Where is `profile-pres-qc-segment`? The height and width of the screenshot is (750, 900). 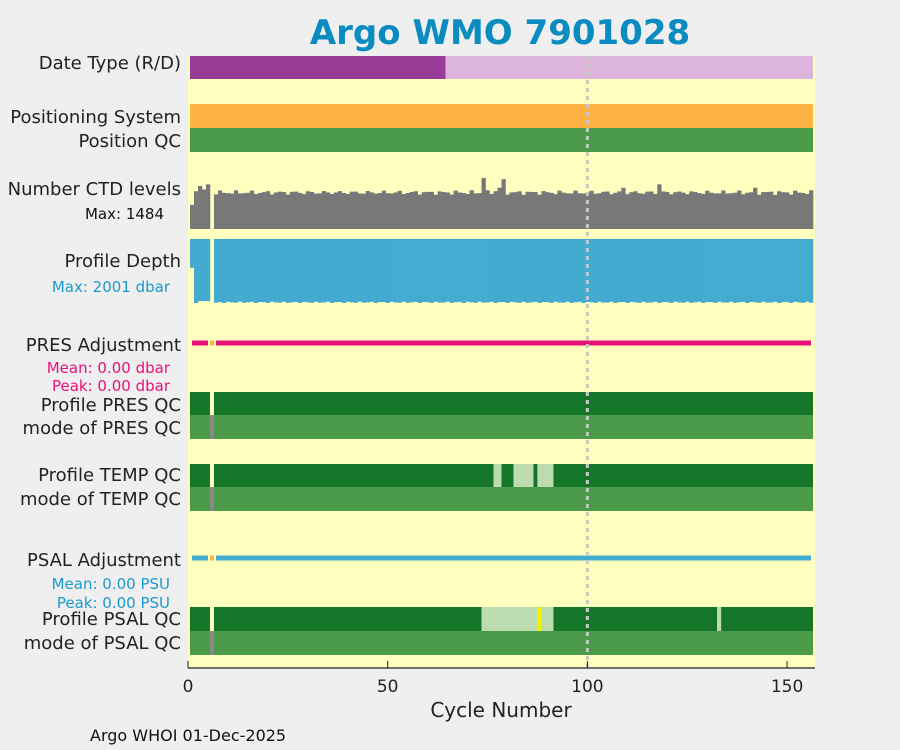
profile-pres-qc-segment is located at coordinates (513, 403).